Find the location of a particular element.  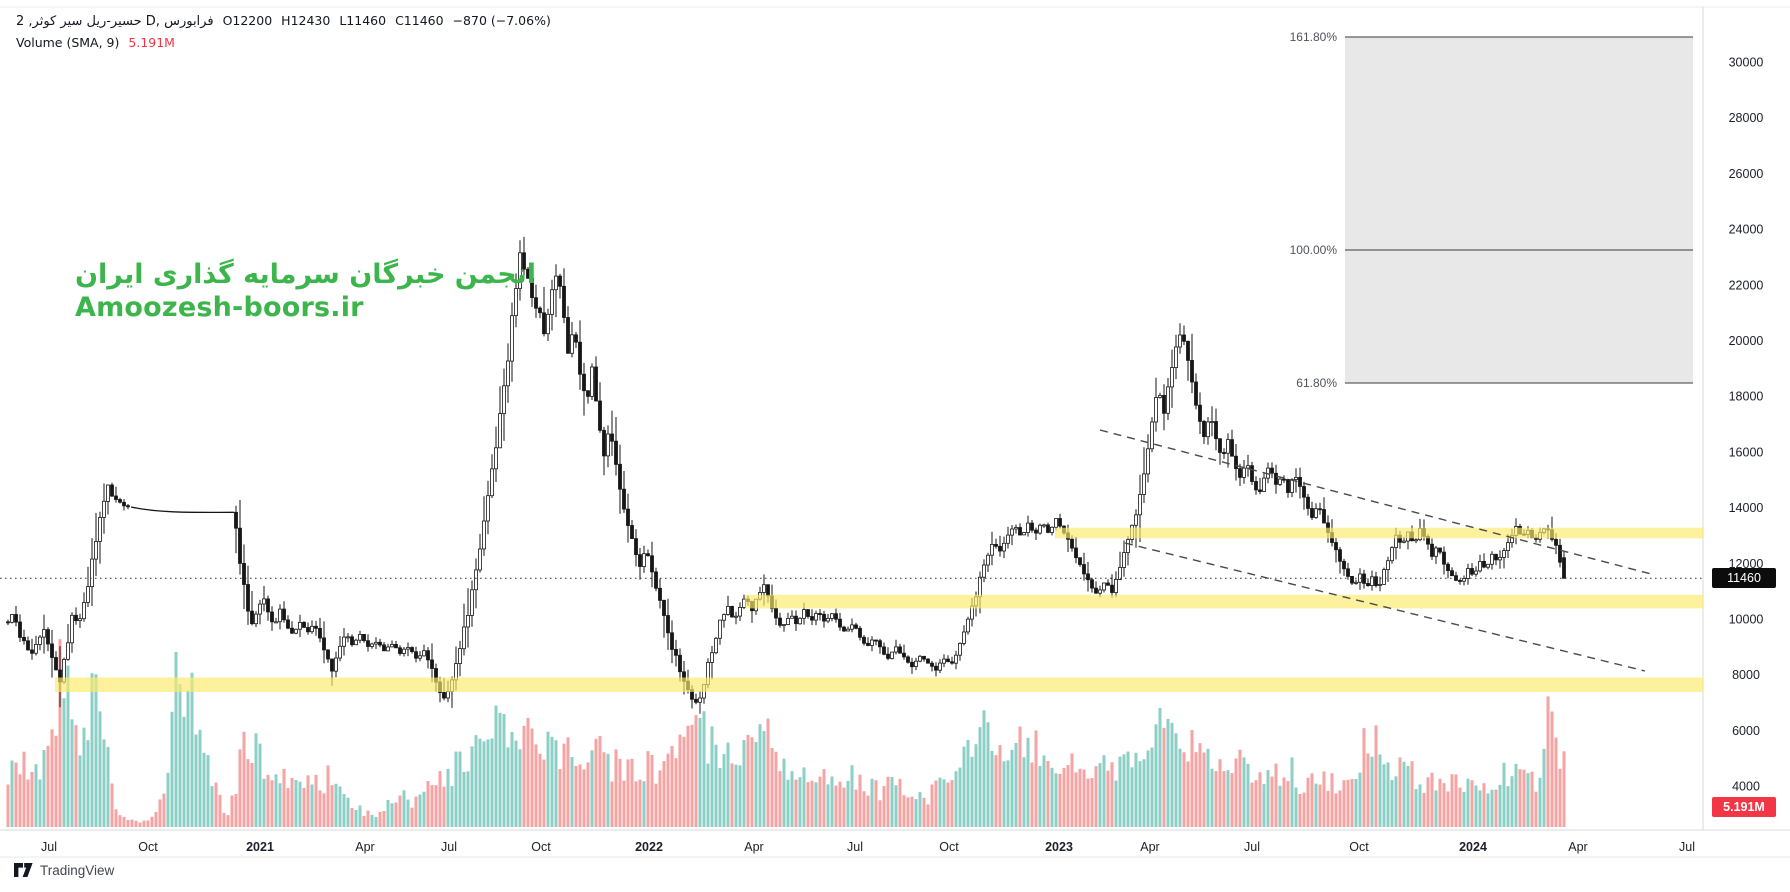

price-axis-label: 26000 is located at coordinates (1746, 174).